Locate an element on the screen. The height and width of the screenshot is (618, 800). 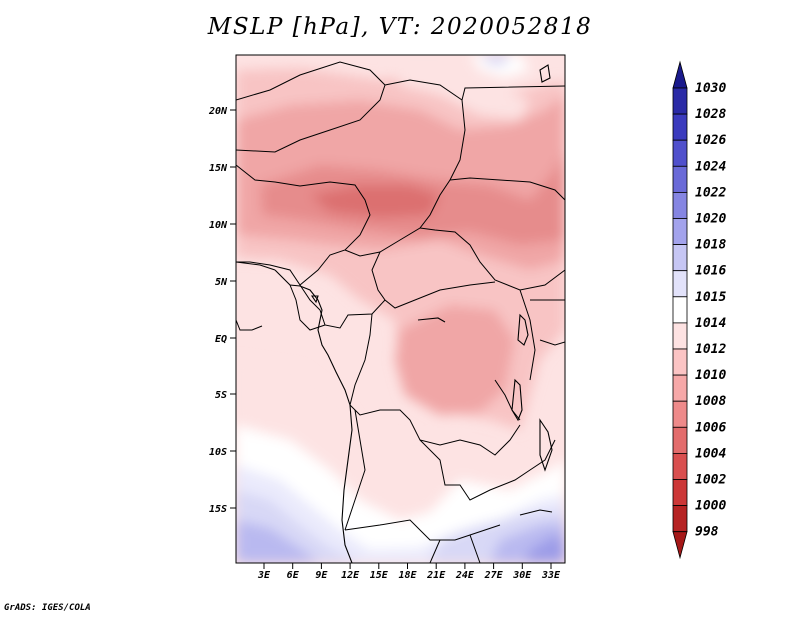
colorbar-label: 1004 is located at coordinates (710, 453).